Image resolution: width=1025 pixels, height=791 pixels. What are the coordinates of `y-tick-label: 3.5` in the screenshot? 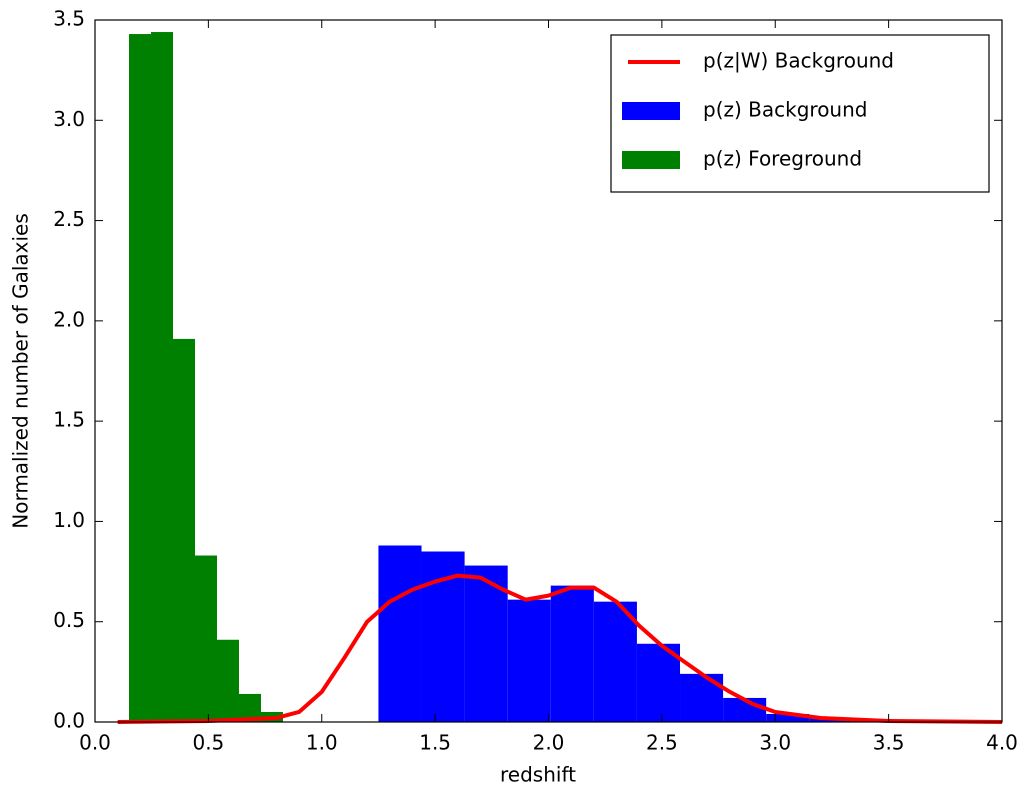 It's located at (69, 19).